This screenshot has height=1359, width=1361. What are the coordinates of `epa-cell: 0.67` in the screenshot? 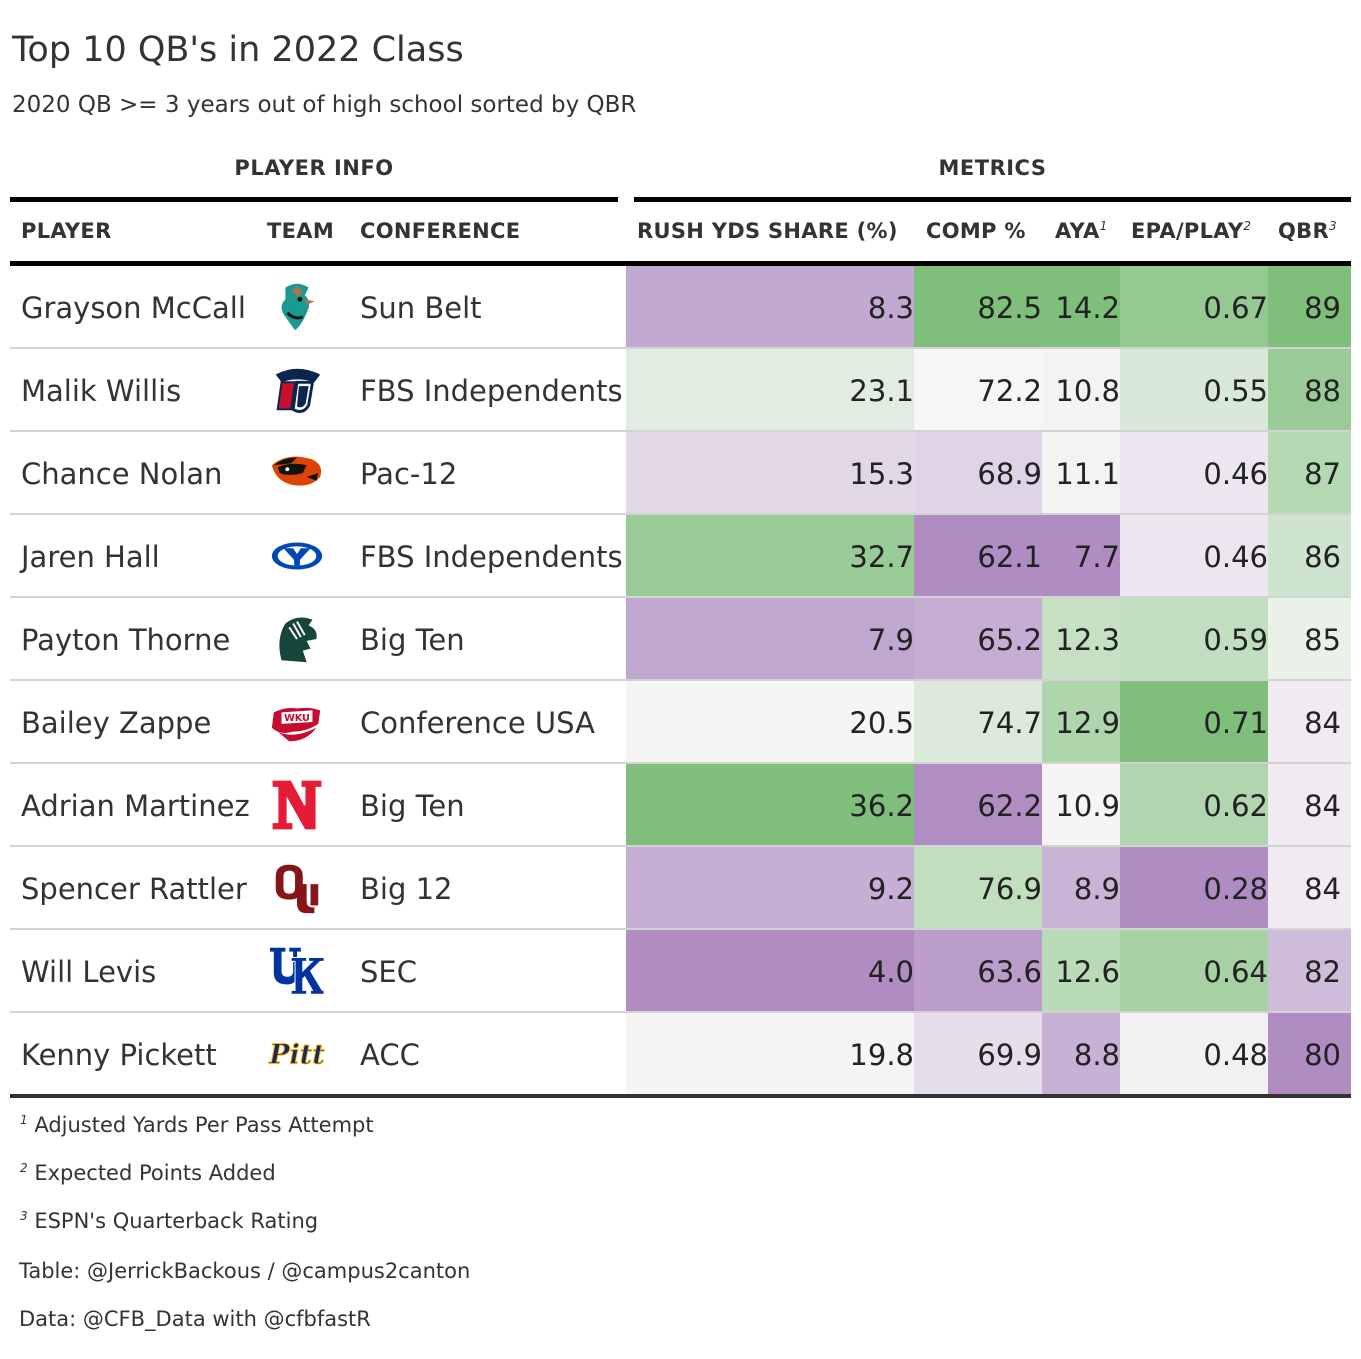 It's located at (1199, 307).